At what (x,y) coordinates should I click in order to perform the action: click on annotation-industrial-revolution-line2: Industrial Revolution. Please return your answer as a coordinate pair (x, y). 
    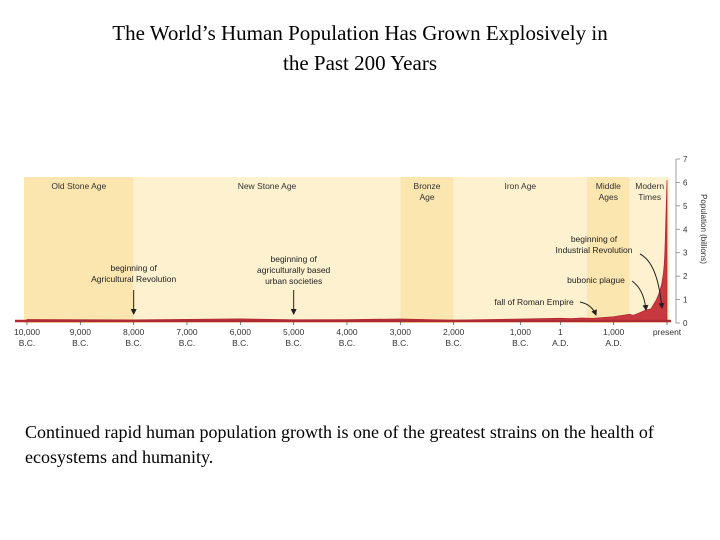
    Looking at the image, I should click on (593, 250).